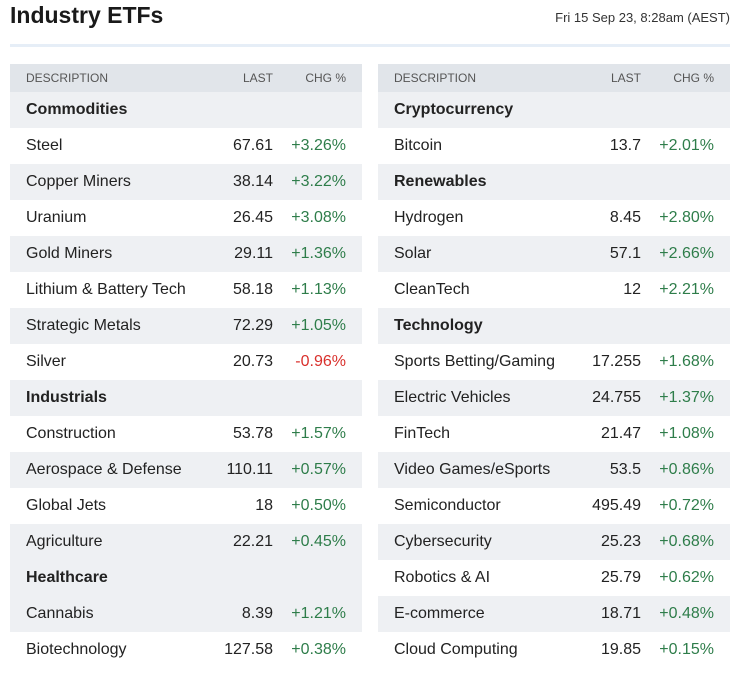 The height and width of the screenshot is (673, 738). What do you see at coordinates (186, 362) in the screenshot?
I see `etf-row: Silver 20.73 -0.96%` at bounding box center [186, 362].